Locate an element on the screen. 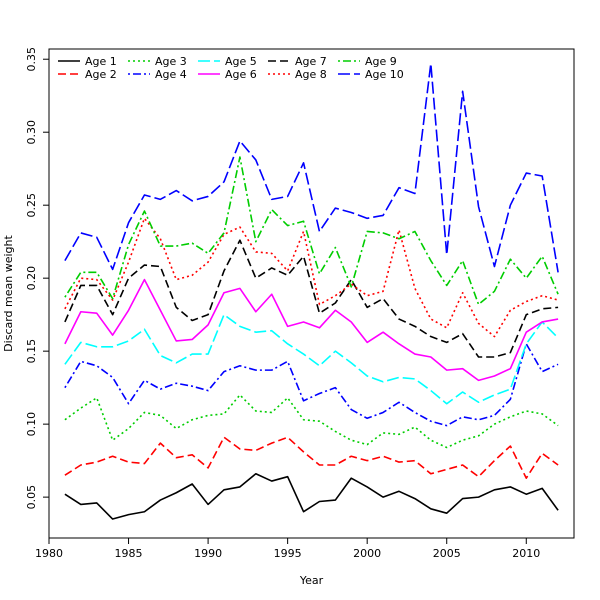 This screenshot has width=600, height=600. legend-label: Age 1 is located at coordinates (101, 61).